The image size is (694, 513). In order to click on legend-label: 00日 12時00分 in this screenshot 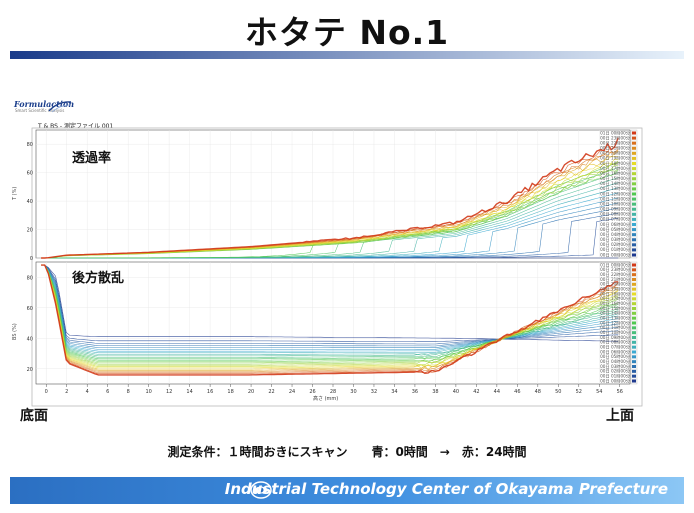, I will do `click(615, 193)`.